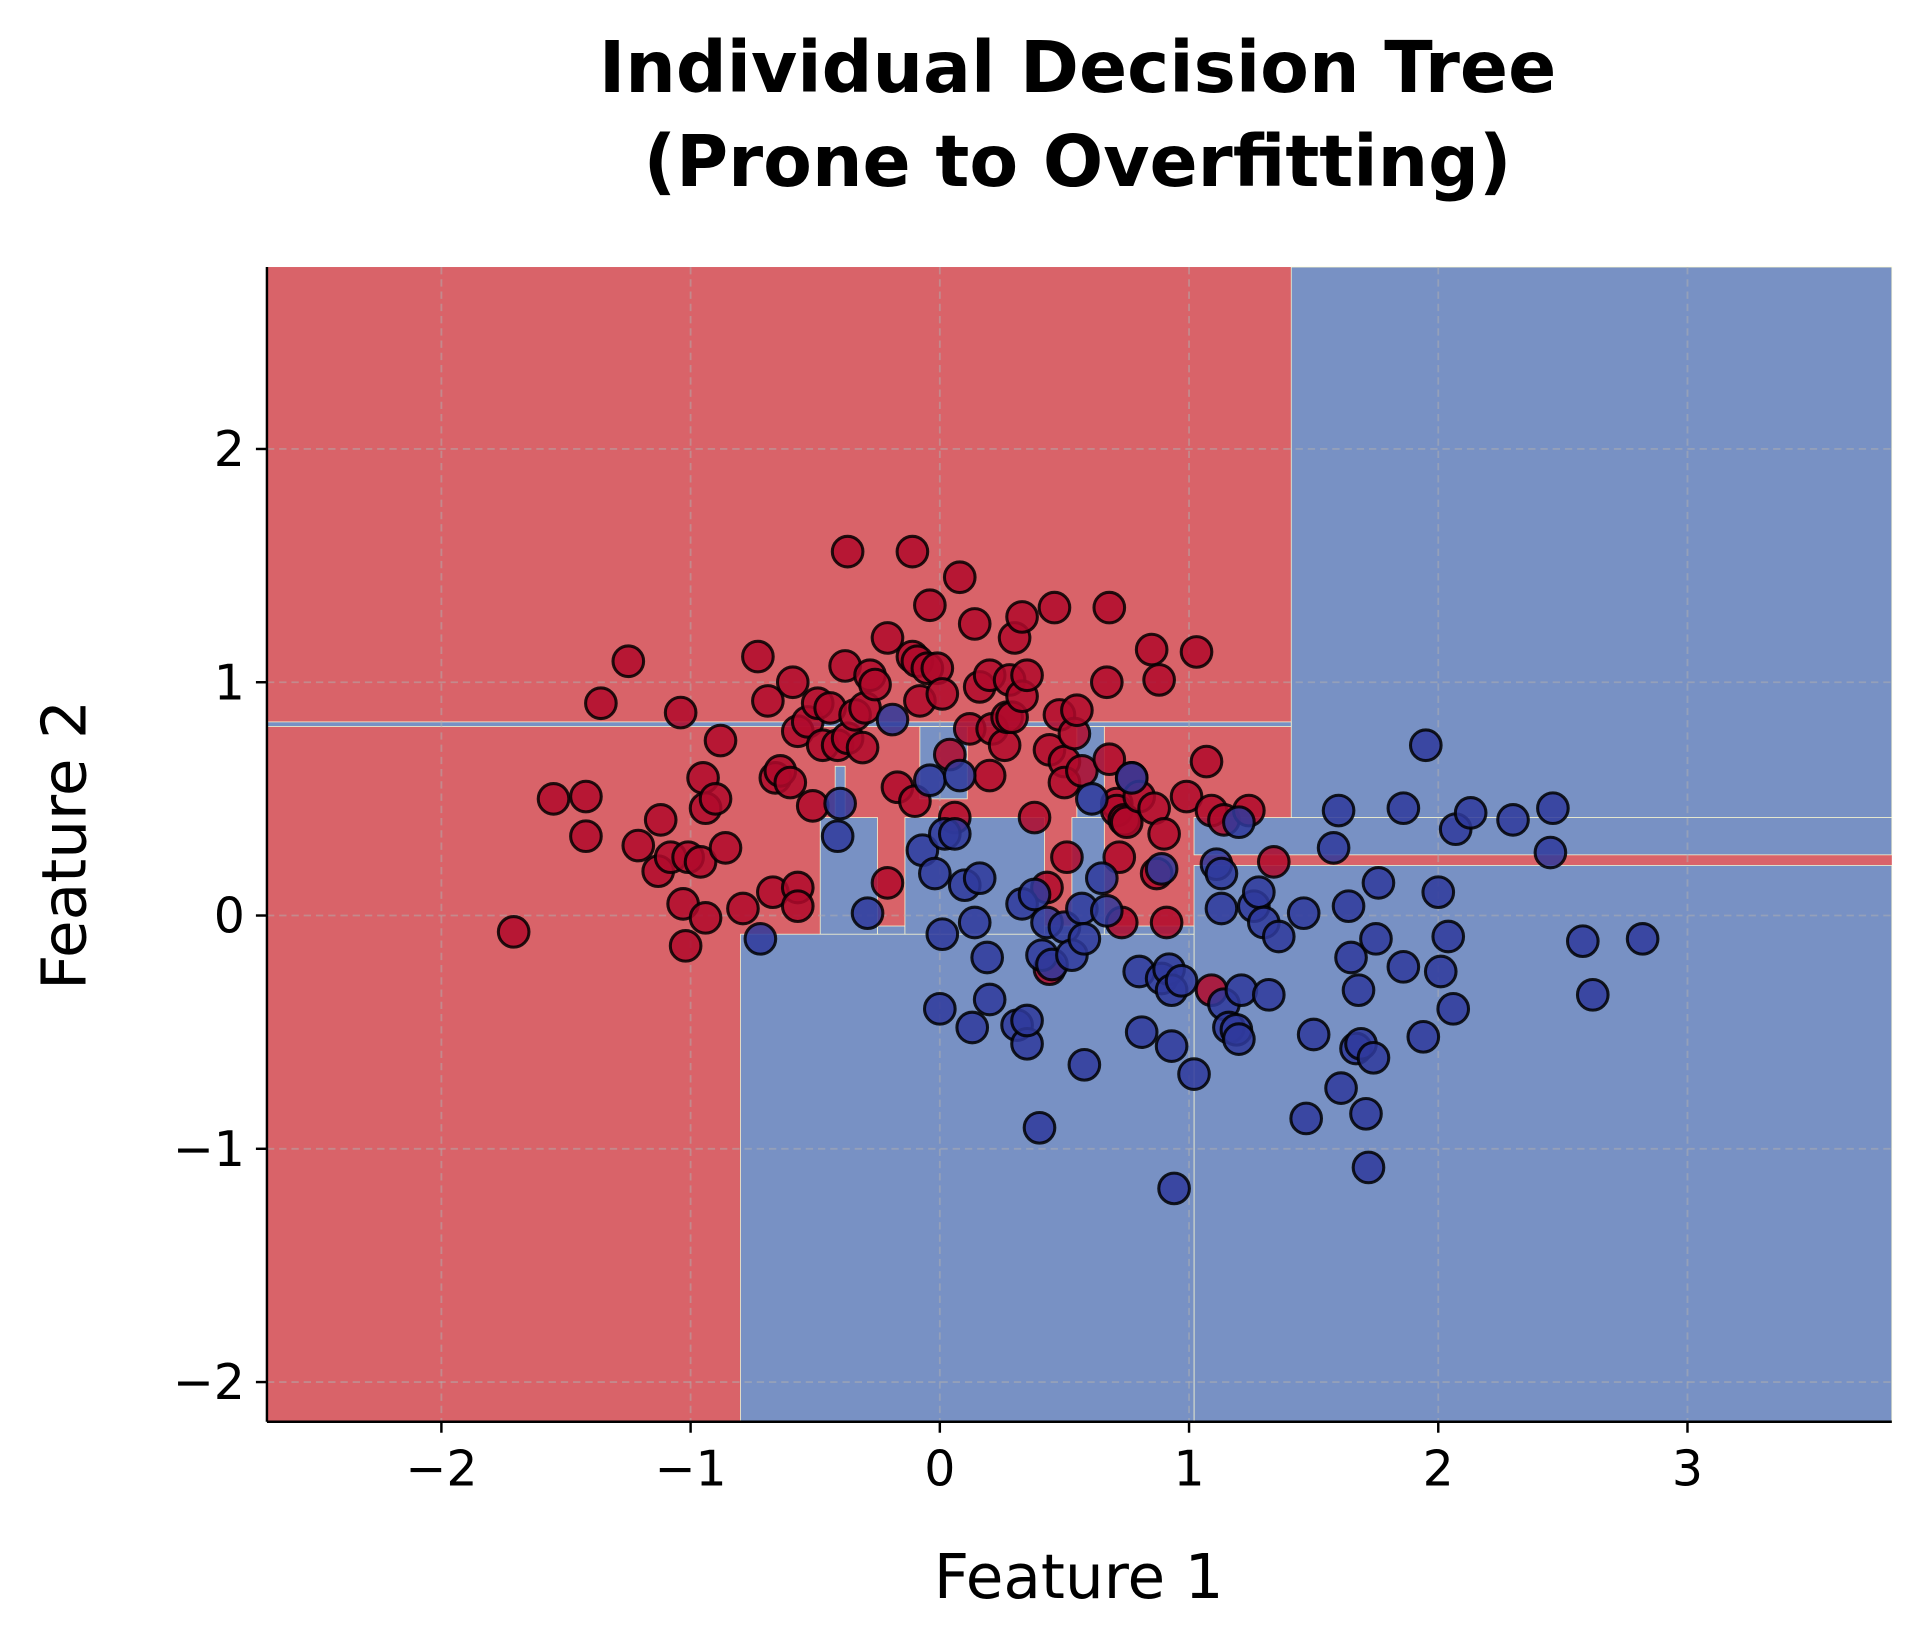 The height and width of the screenshot is (1652, 1920). I want to click on x-tick-label: −2, so click(441, 1468).